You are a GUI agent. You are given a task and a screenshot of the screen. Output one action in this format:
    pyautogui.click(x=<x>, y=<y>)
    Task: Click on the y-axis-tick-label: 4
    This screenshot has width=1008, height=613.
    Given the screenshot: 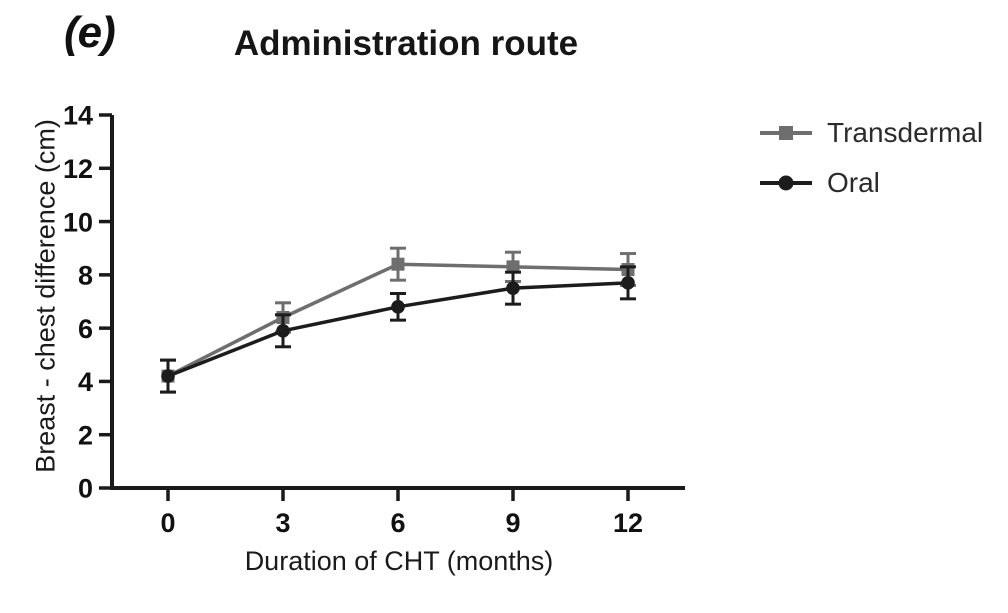 What is the action you would take?
    pyautogui.click(x=85, y=382)
    